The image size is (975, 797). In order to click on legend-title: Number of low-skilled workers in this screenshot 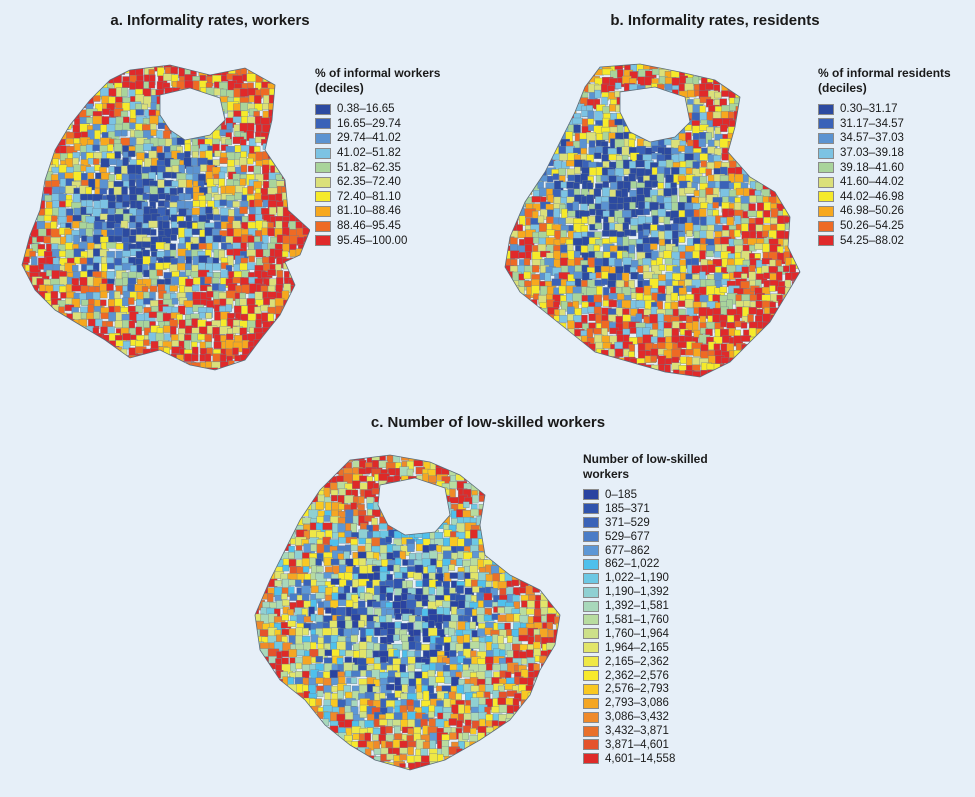, I will do `click(645, 466)`.